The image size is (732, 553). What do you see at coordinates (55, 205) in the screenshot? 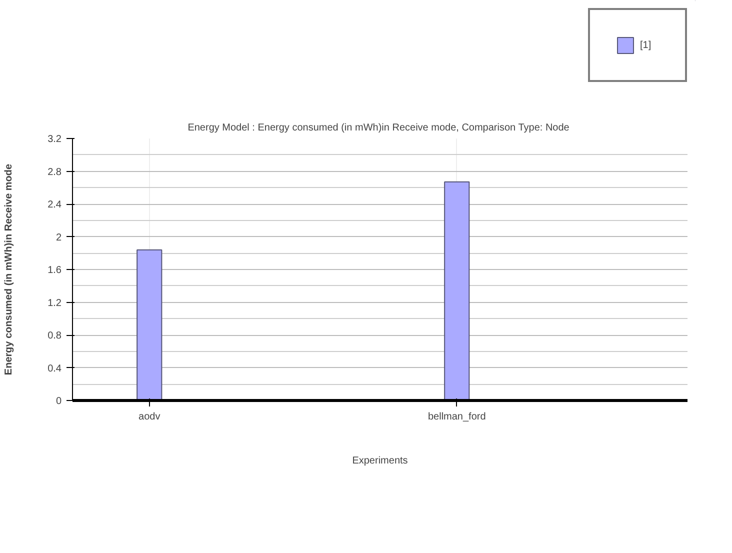
I see `y-tick-label: 2.4` at bounding box center [55, 205].